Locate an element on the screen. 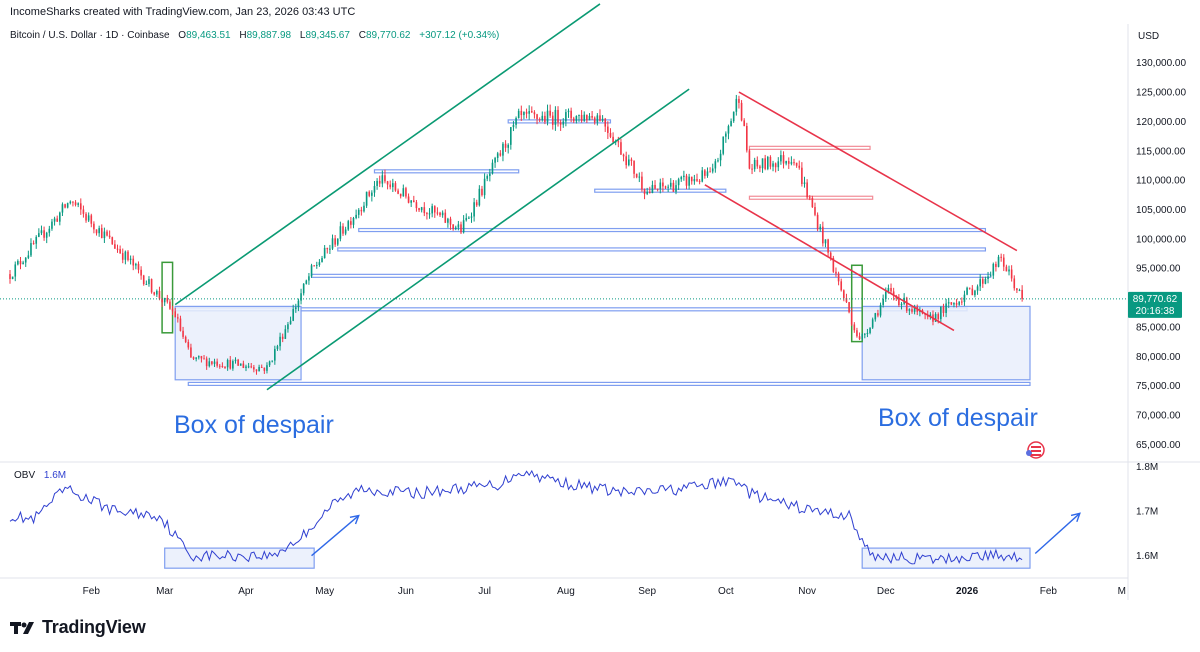 Image resolution: width=1200 pixels, height=652 pixels. flag-badge-icon is located at coordinates (1035, 450).